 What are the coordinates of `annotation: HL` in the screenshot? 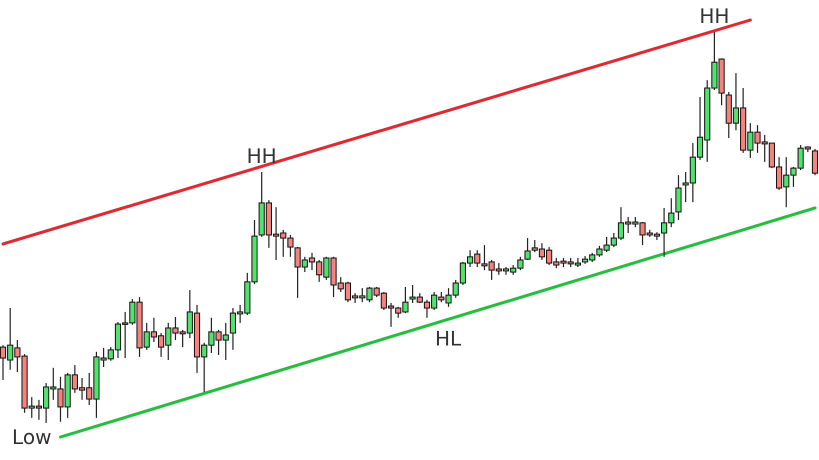 It's located at (448, 338).